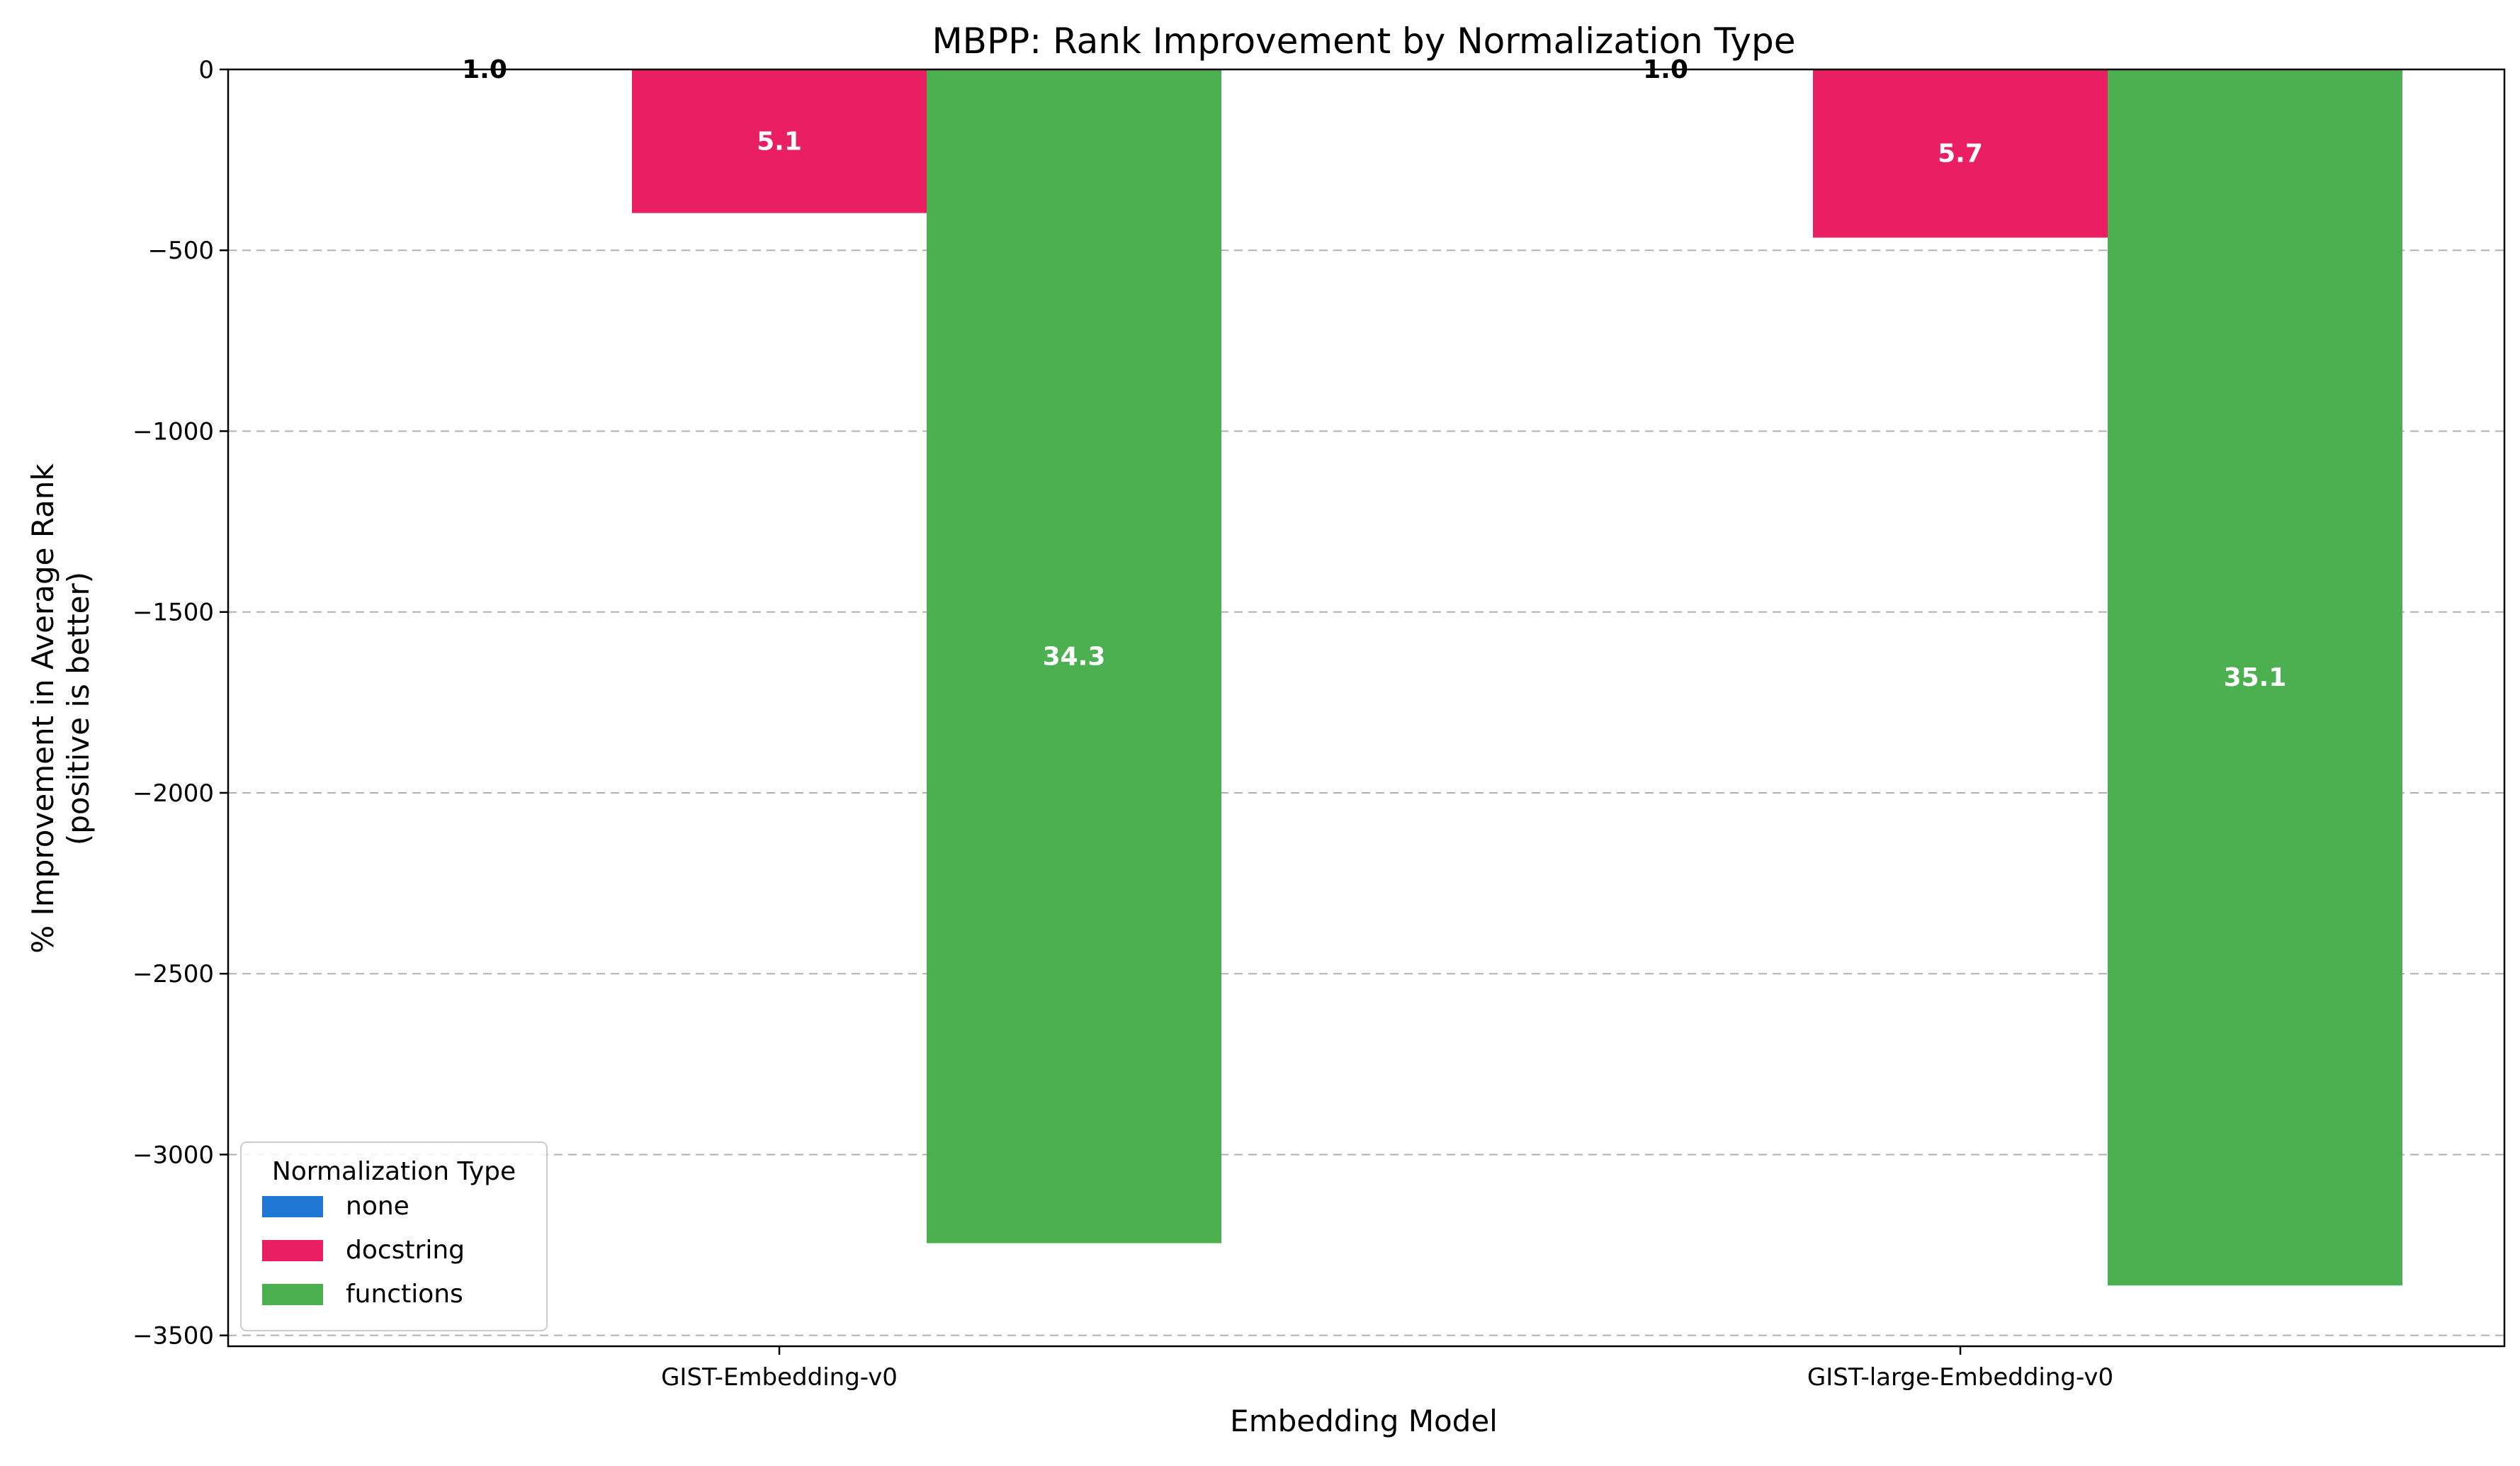  What do you see at coordinates (1074, 656) in the screenshot?
I see `bar-label-functions-1: 34.3` at bounding box center [1074, 656].